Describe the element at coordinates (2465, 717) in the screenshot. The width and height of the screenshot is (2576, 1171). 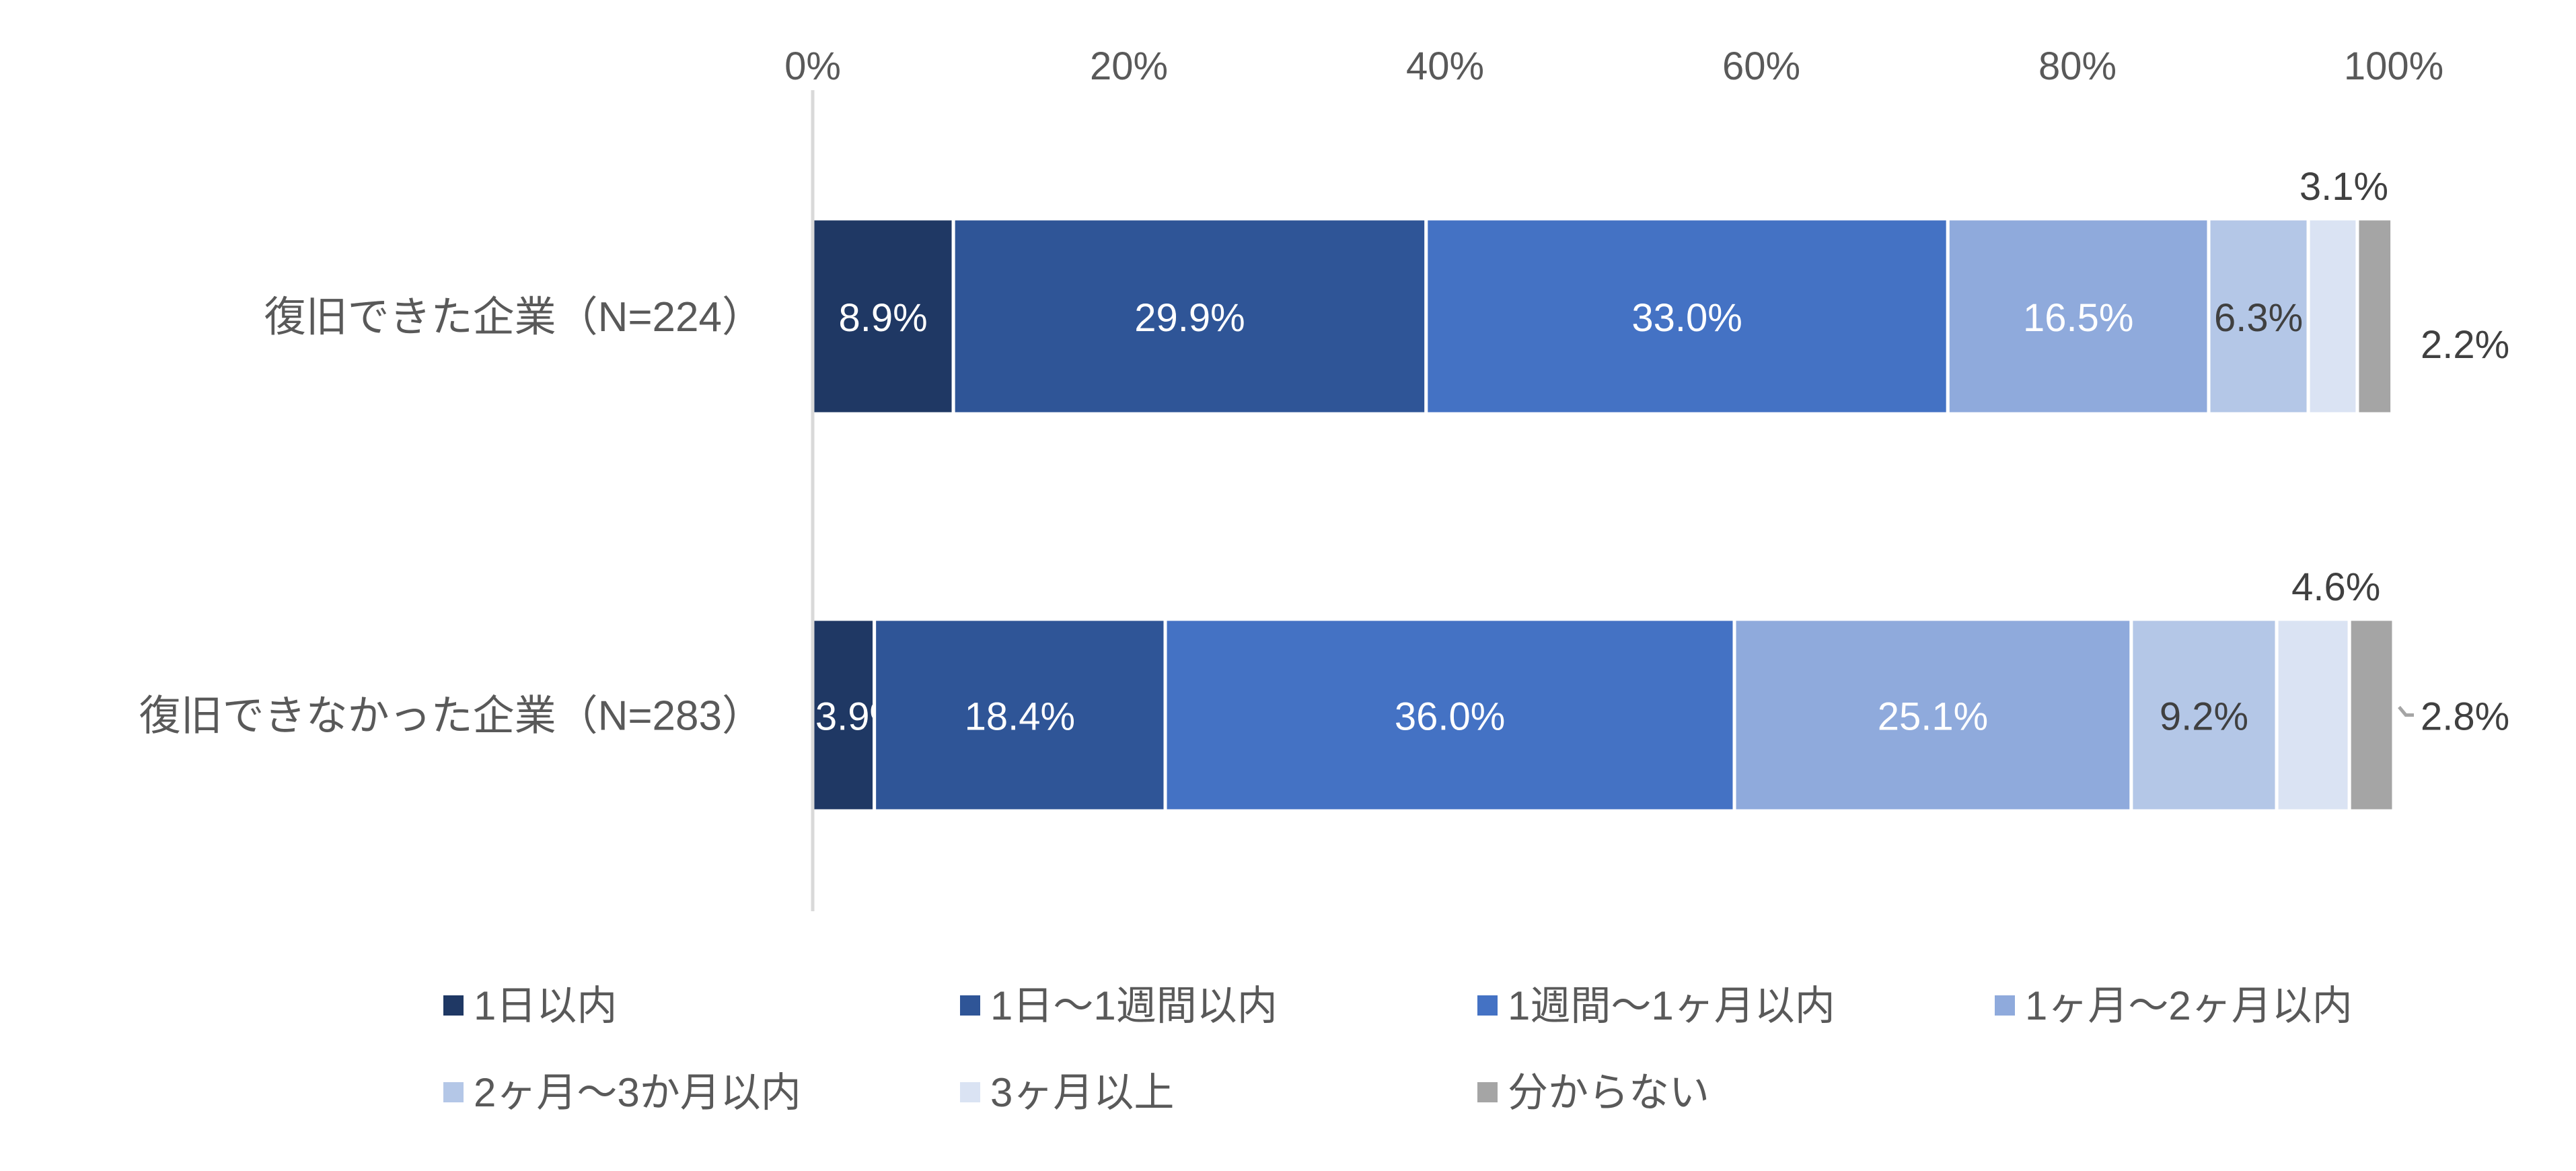
I see `data-label: 2.8%` at that location.